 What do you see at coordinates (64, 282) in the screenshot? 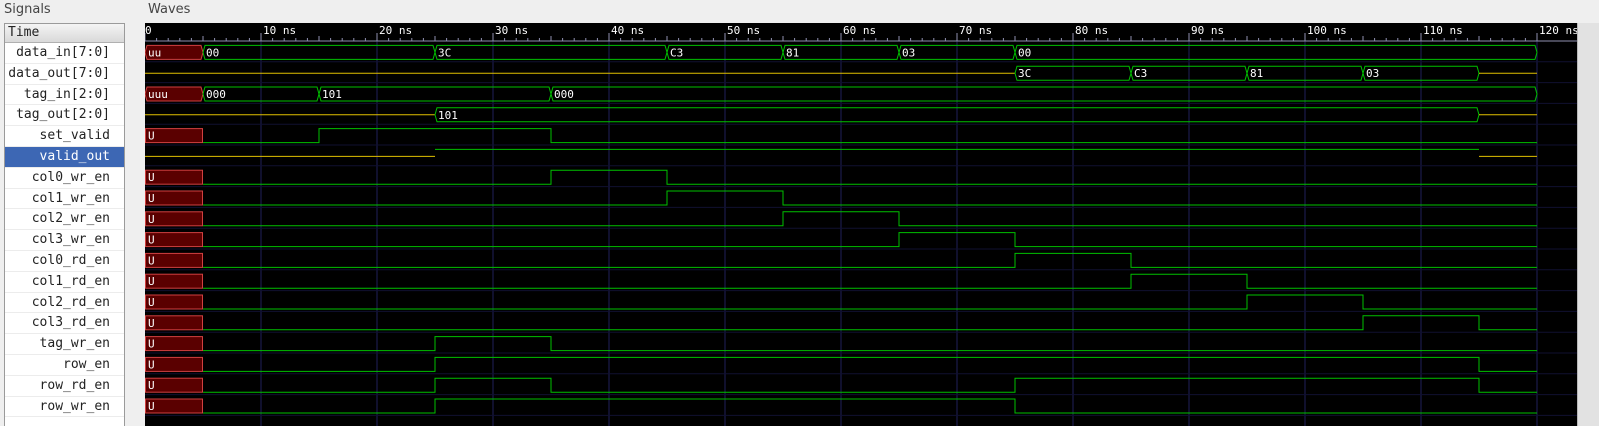
I see `signal-name-row: col1_rd_en` at bounding box center [64, 282].